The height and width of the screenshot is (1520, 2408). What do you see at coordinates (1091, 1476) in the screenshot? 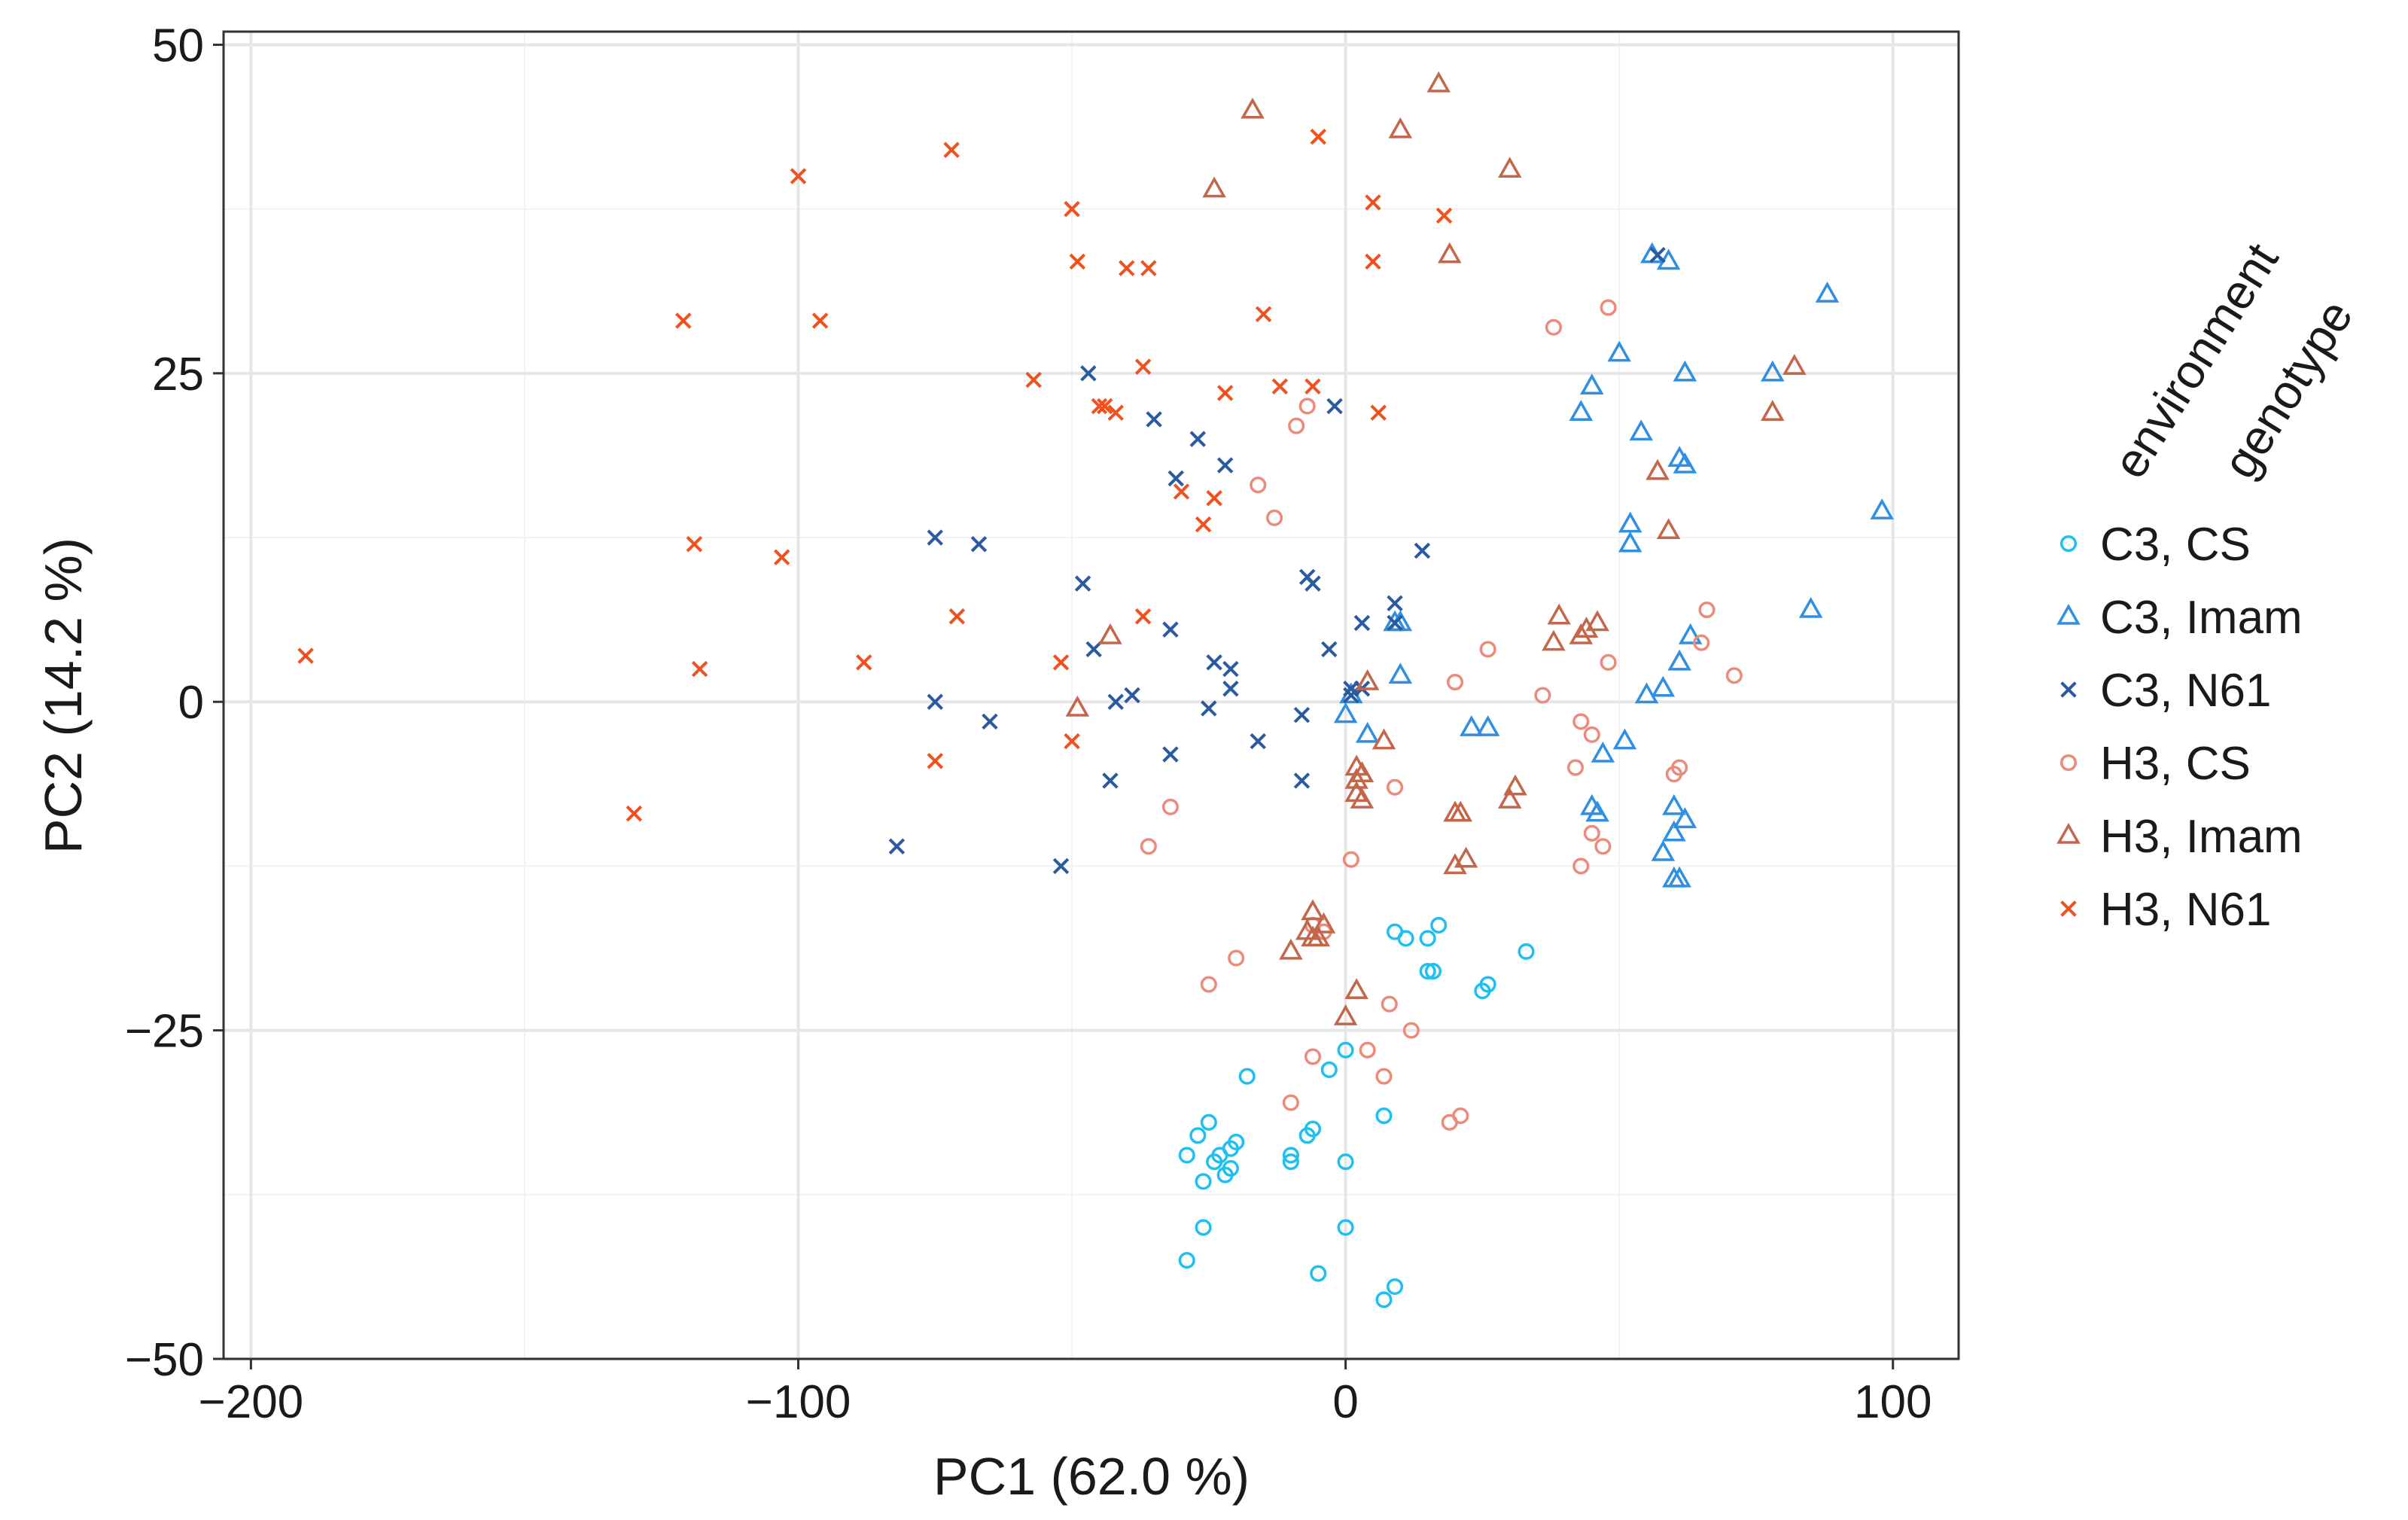
I see `x-axis-title: PC1 (62.0 %)` at bounding box center [1091, 1476].